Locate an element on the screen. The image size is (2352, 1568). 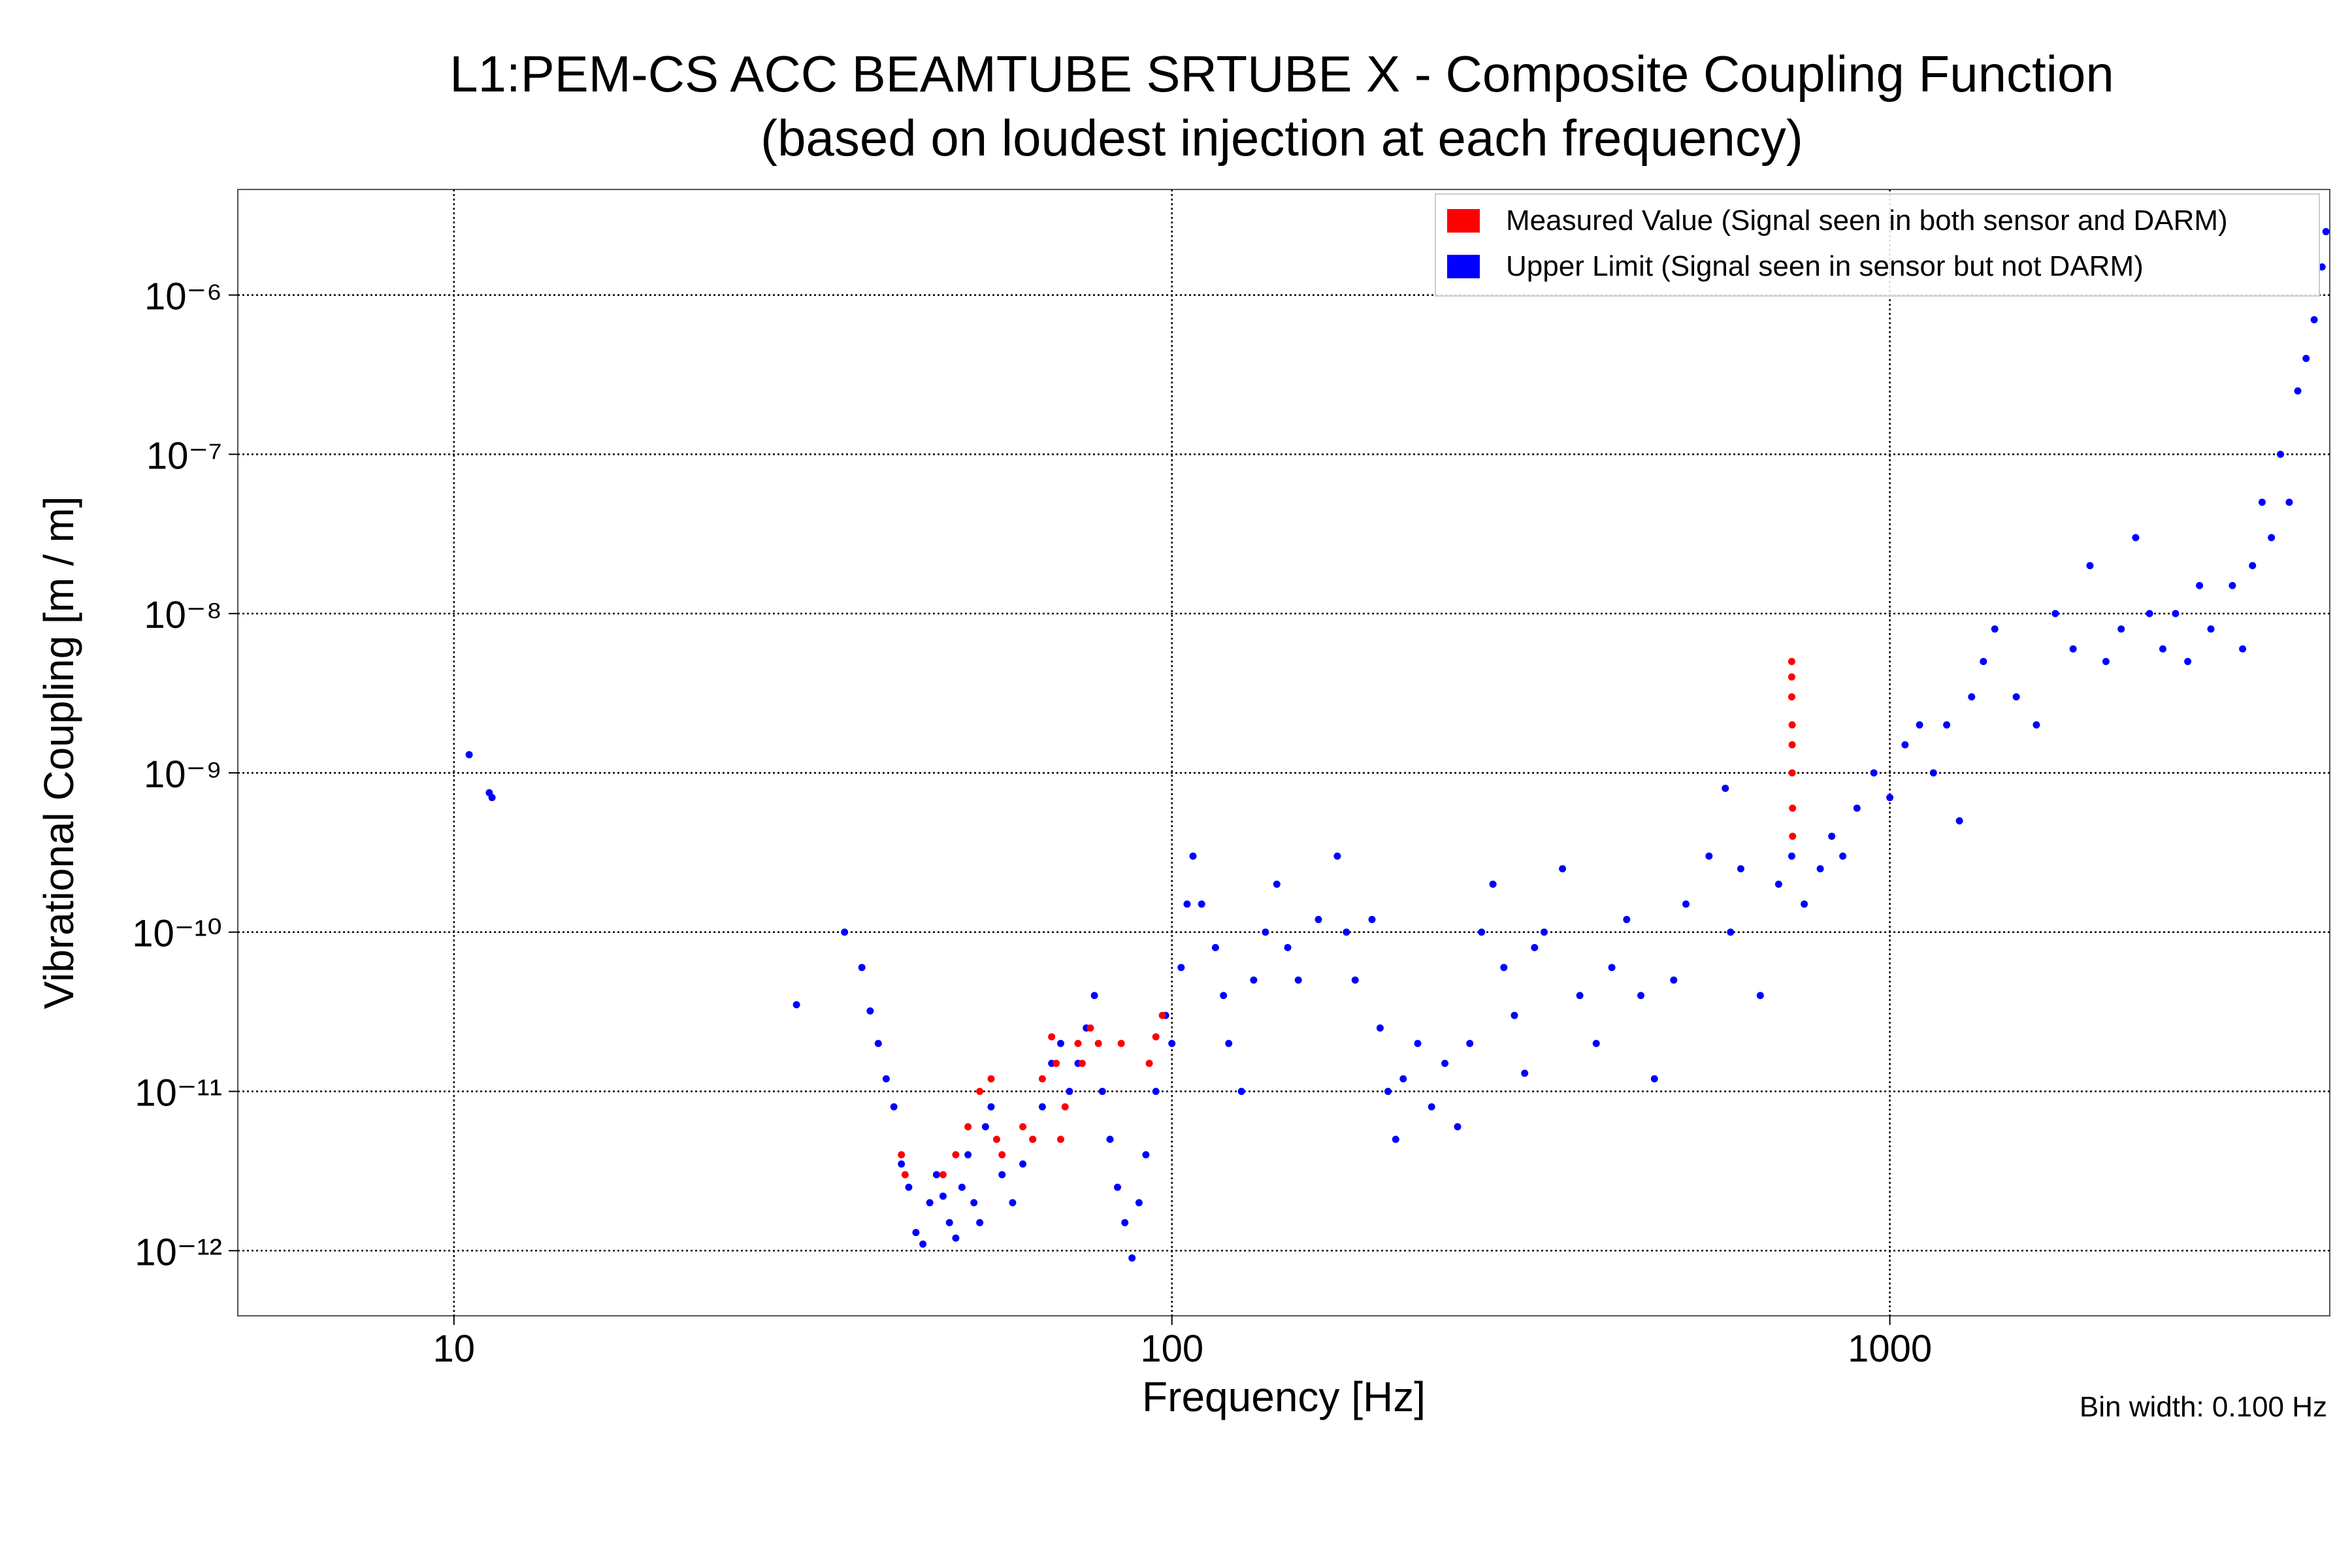
y-axis-label: Vibrational Coupling [m / m] is located at coordinates (58, 753).